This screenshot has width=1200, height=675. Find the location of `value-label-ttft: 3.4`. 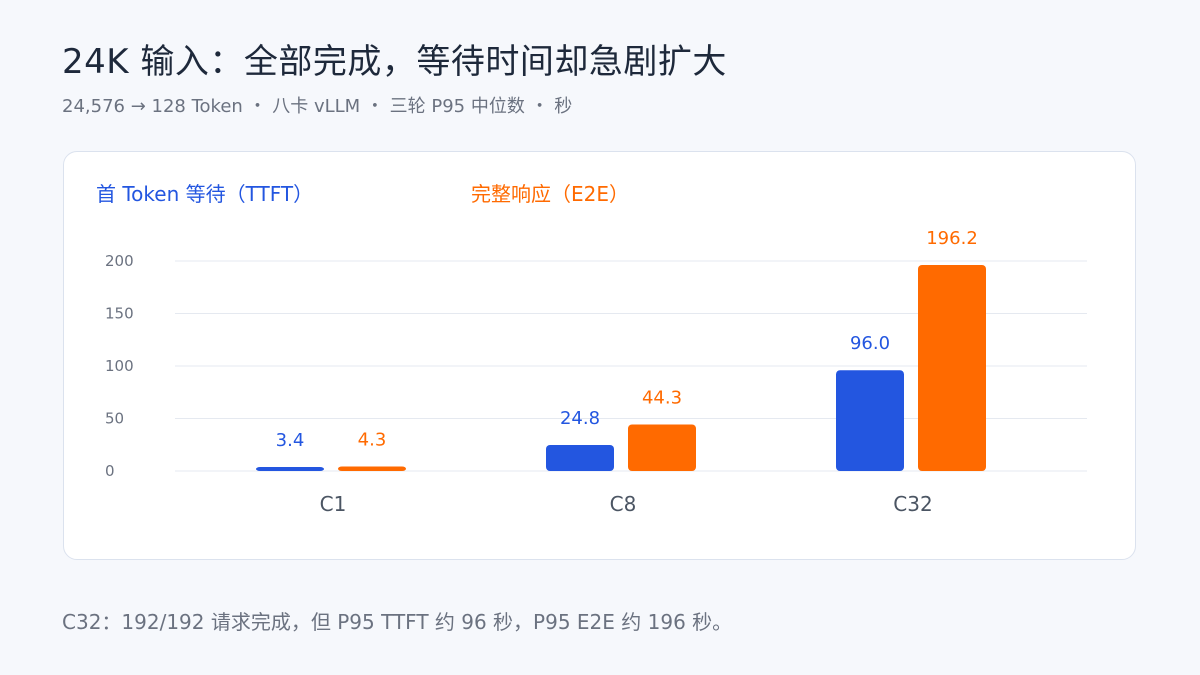

value-label-ttft: 3.4 is located at coordinates (290, 440).